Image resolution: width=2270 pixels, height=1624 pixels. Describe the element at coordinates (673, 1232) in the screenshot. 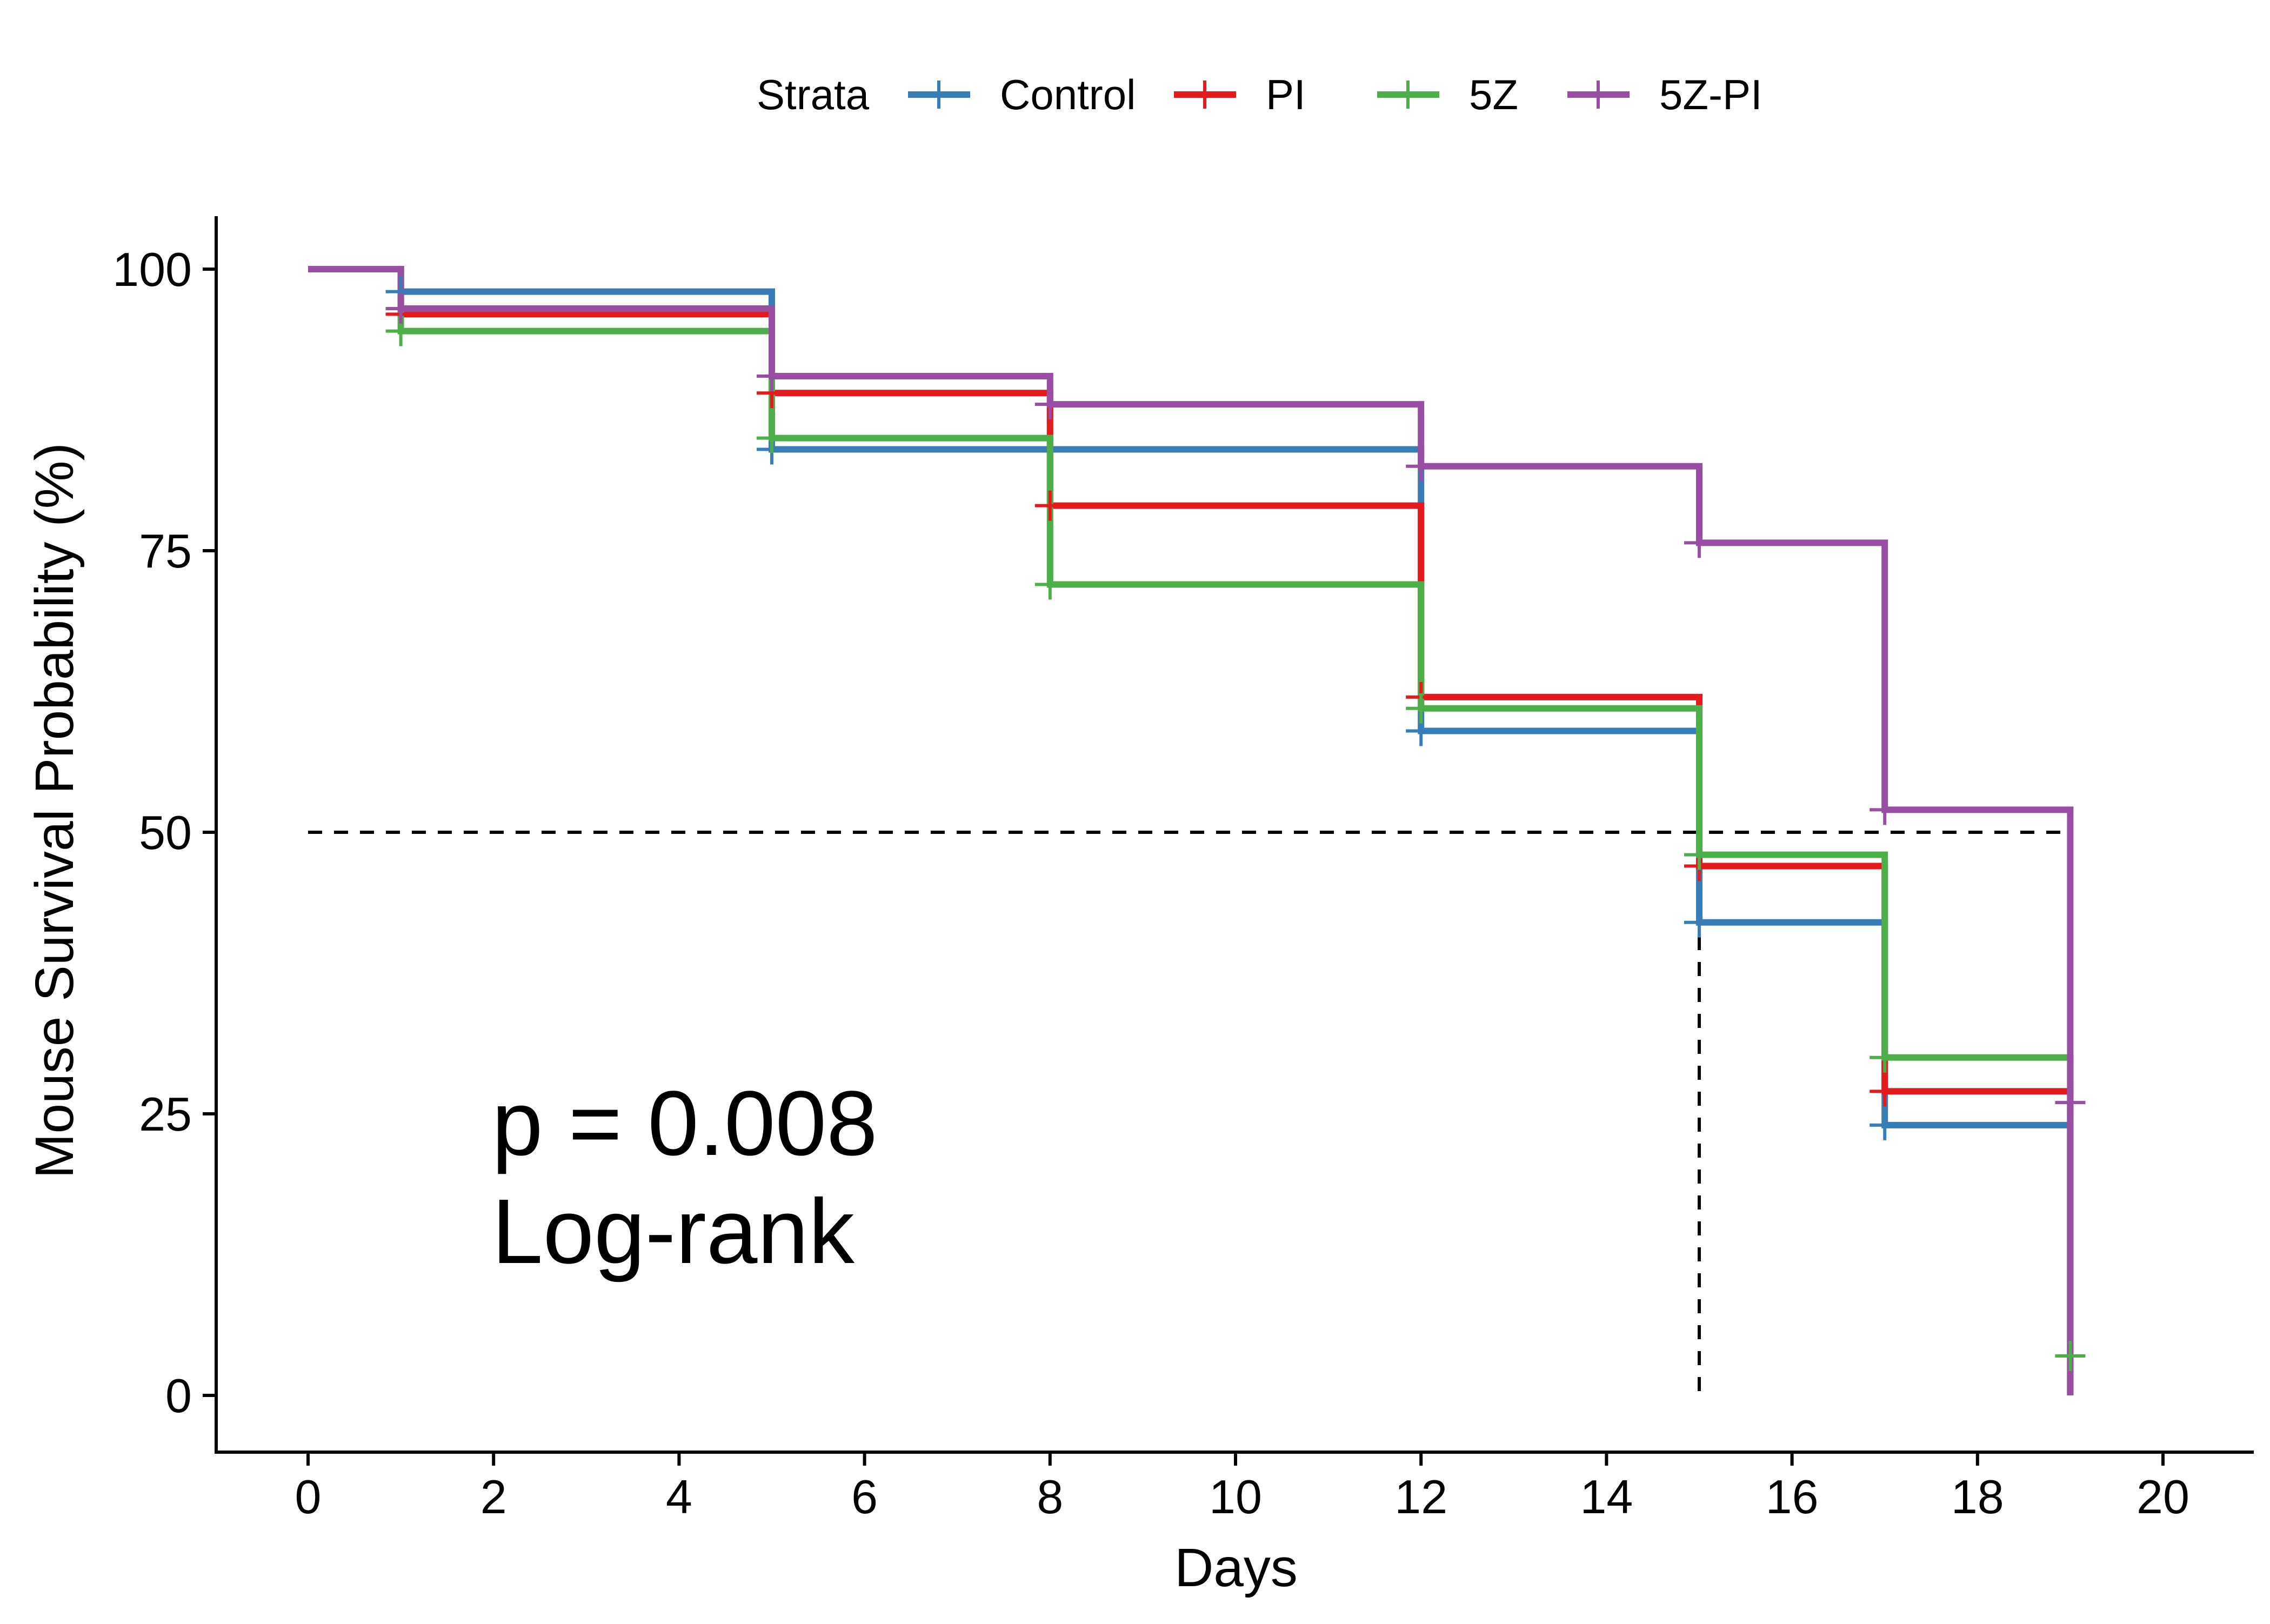

I see `test-name-annotation: Log-rank` at that location.